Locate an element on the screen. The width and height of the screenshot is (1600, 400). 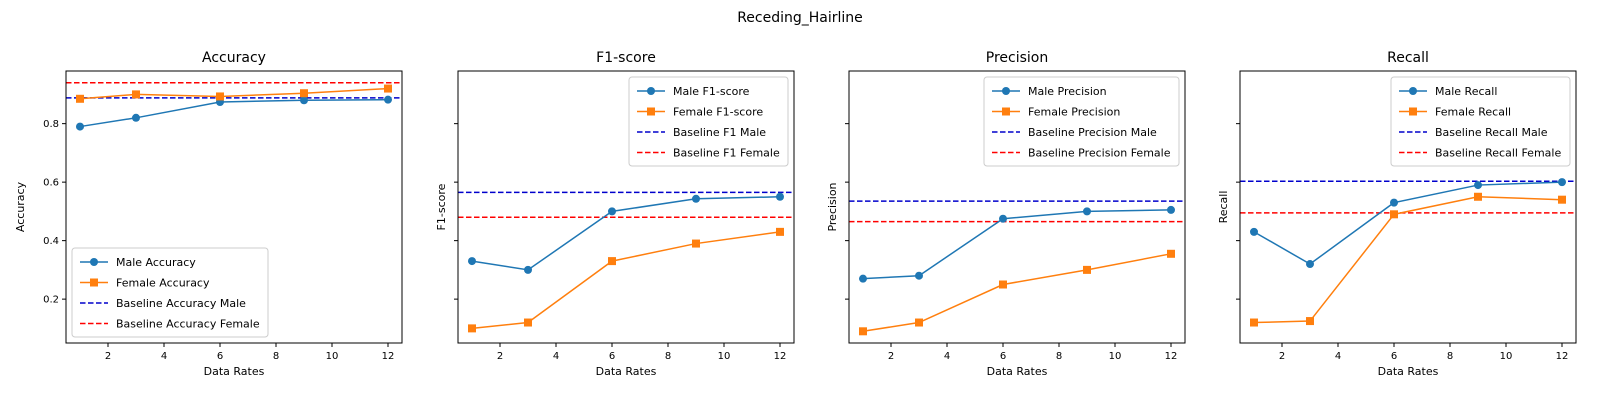
legend-entry-label: Baseline Accuracy Female is located at coordinates (188, 324).